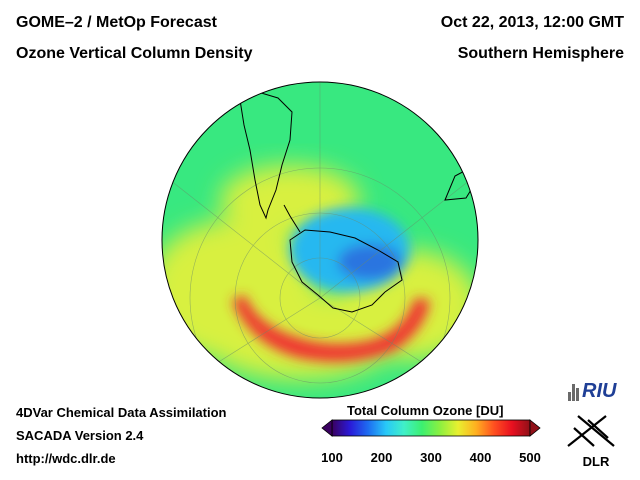 This screenshot has width=640, height=480. Describe the element at coordinates (66, 458) in the screenshot. I see `url-label: http://wdc.dlr.de` at that location.